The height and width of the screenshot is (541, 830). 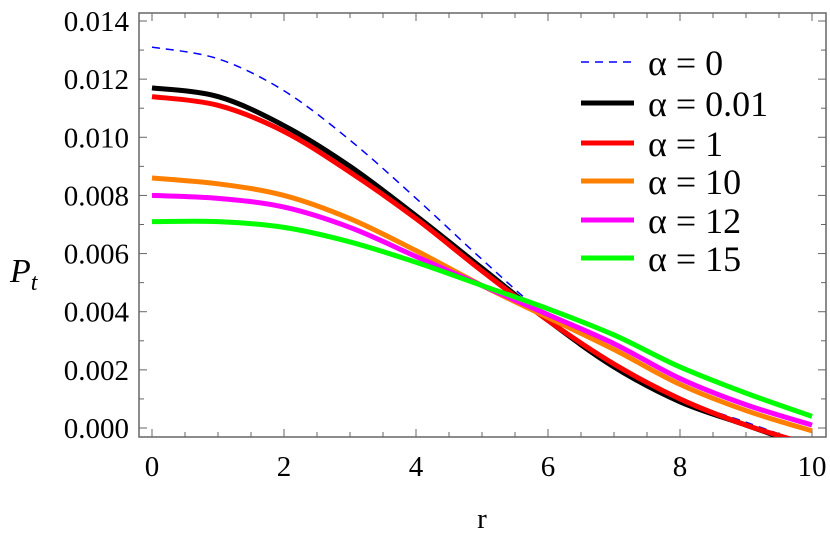 What do you see at coordinates (284, 467) in the screenshot?
I see `x-tick-label: 2` at bounding box center [284, 467].